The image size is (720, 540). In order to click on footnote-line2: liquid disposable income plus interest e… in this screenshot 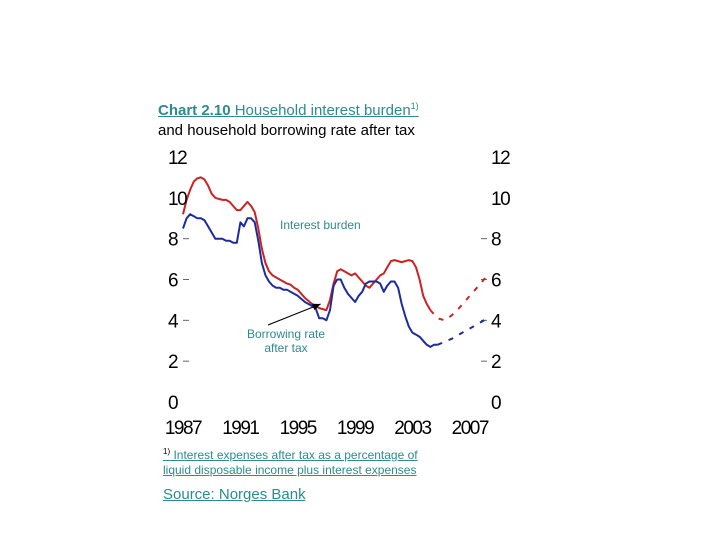, I will do `click(290, 470)`.